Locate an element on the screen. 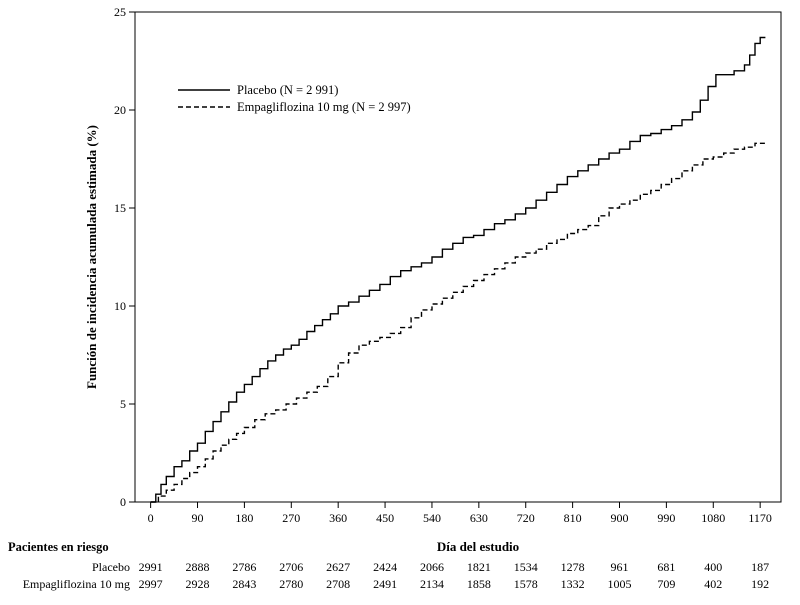  x-tick-label: 0 is located at coordinates (151, 518).